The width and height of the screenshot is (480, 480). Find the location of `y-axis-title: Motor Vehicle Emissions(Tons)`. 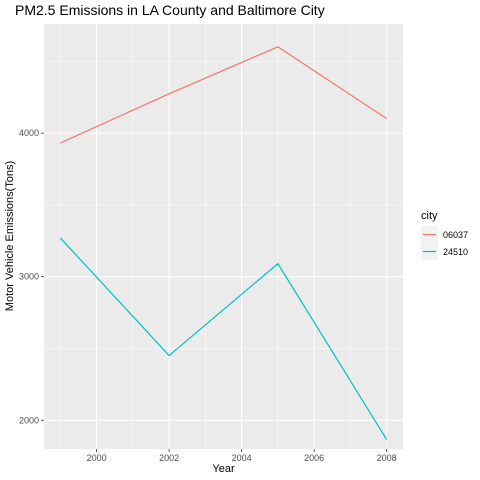

y-axis-title: Motor Vehicle Emissions(Tons) is located at coordinates (10, 236).